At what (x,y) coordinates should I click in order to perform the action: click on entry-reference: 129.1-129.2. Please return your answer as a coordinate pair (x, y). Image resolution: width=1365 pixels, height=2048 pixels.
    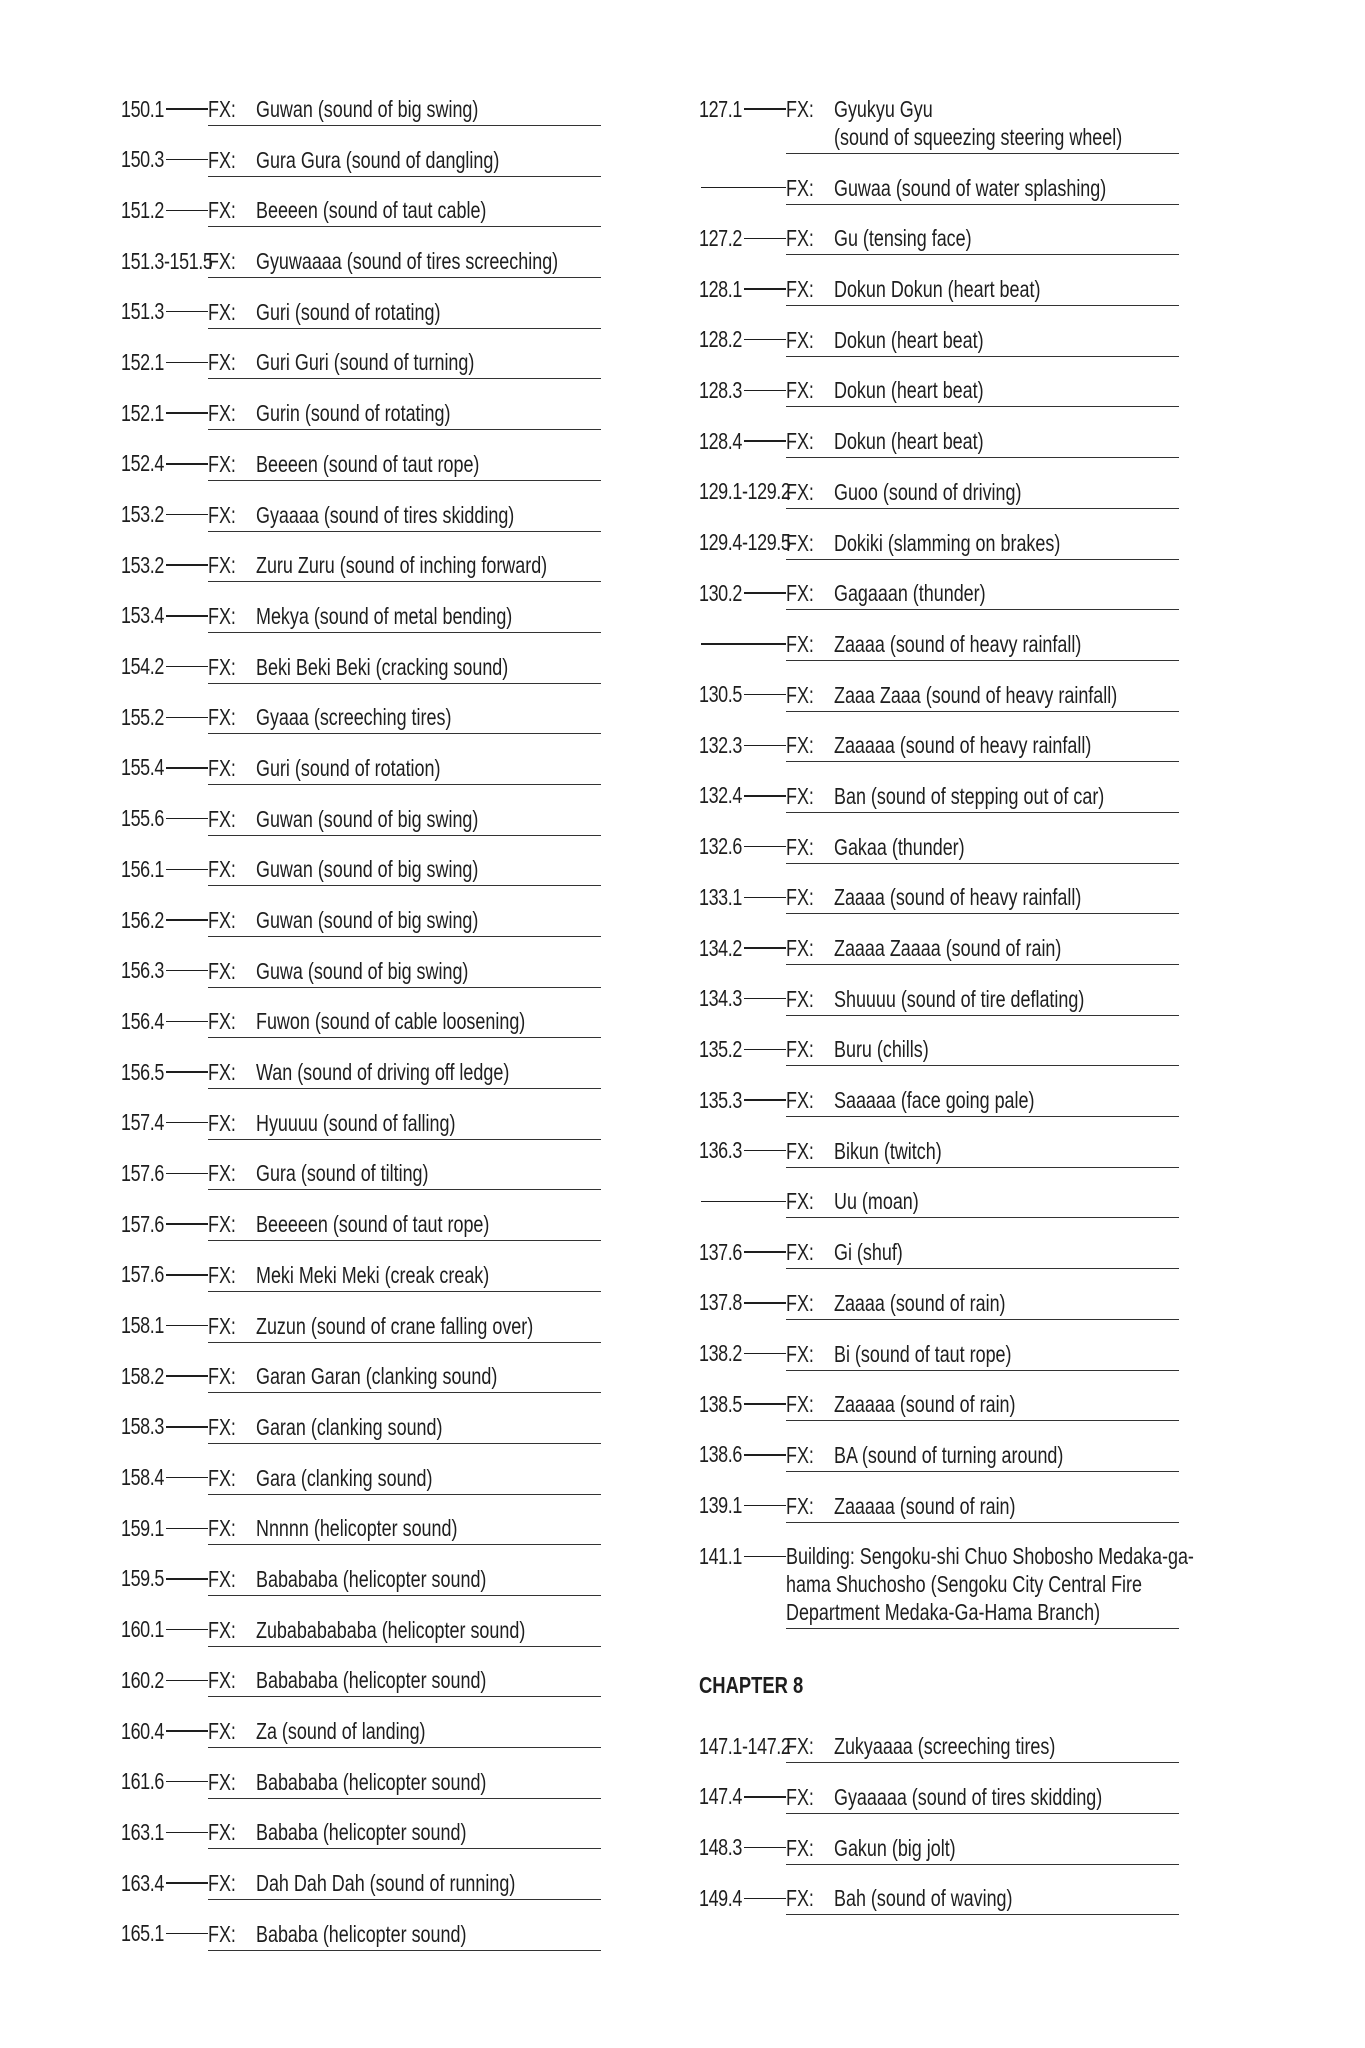
    Looking at the image, I should click on (745, 492).